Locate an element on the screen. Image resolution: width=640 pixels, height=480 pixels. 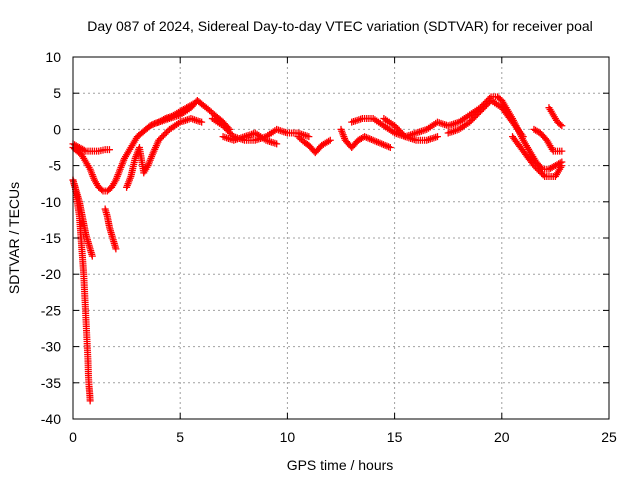
series-arc-k is located at coordinates (457, 133).